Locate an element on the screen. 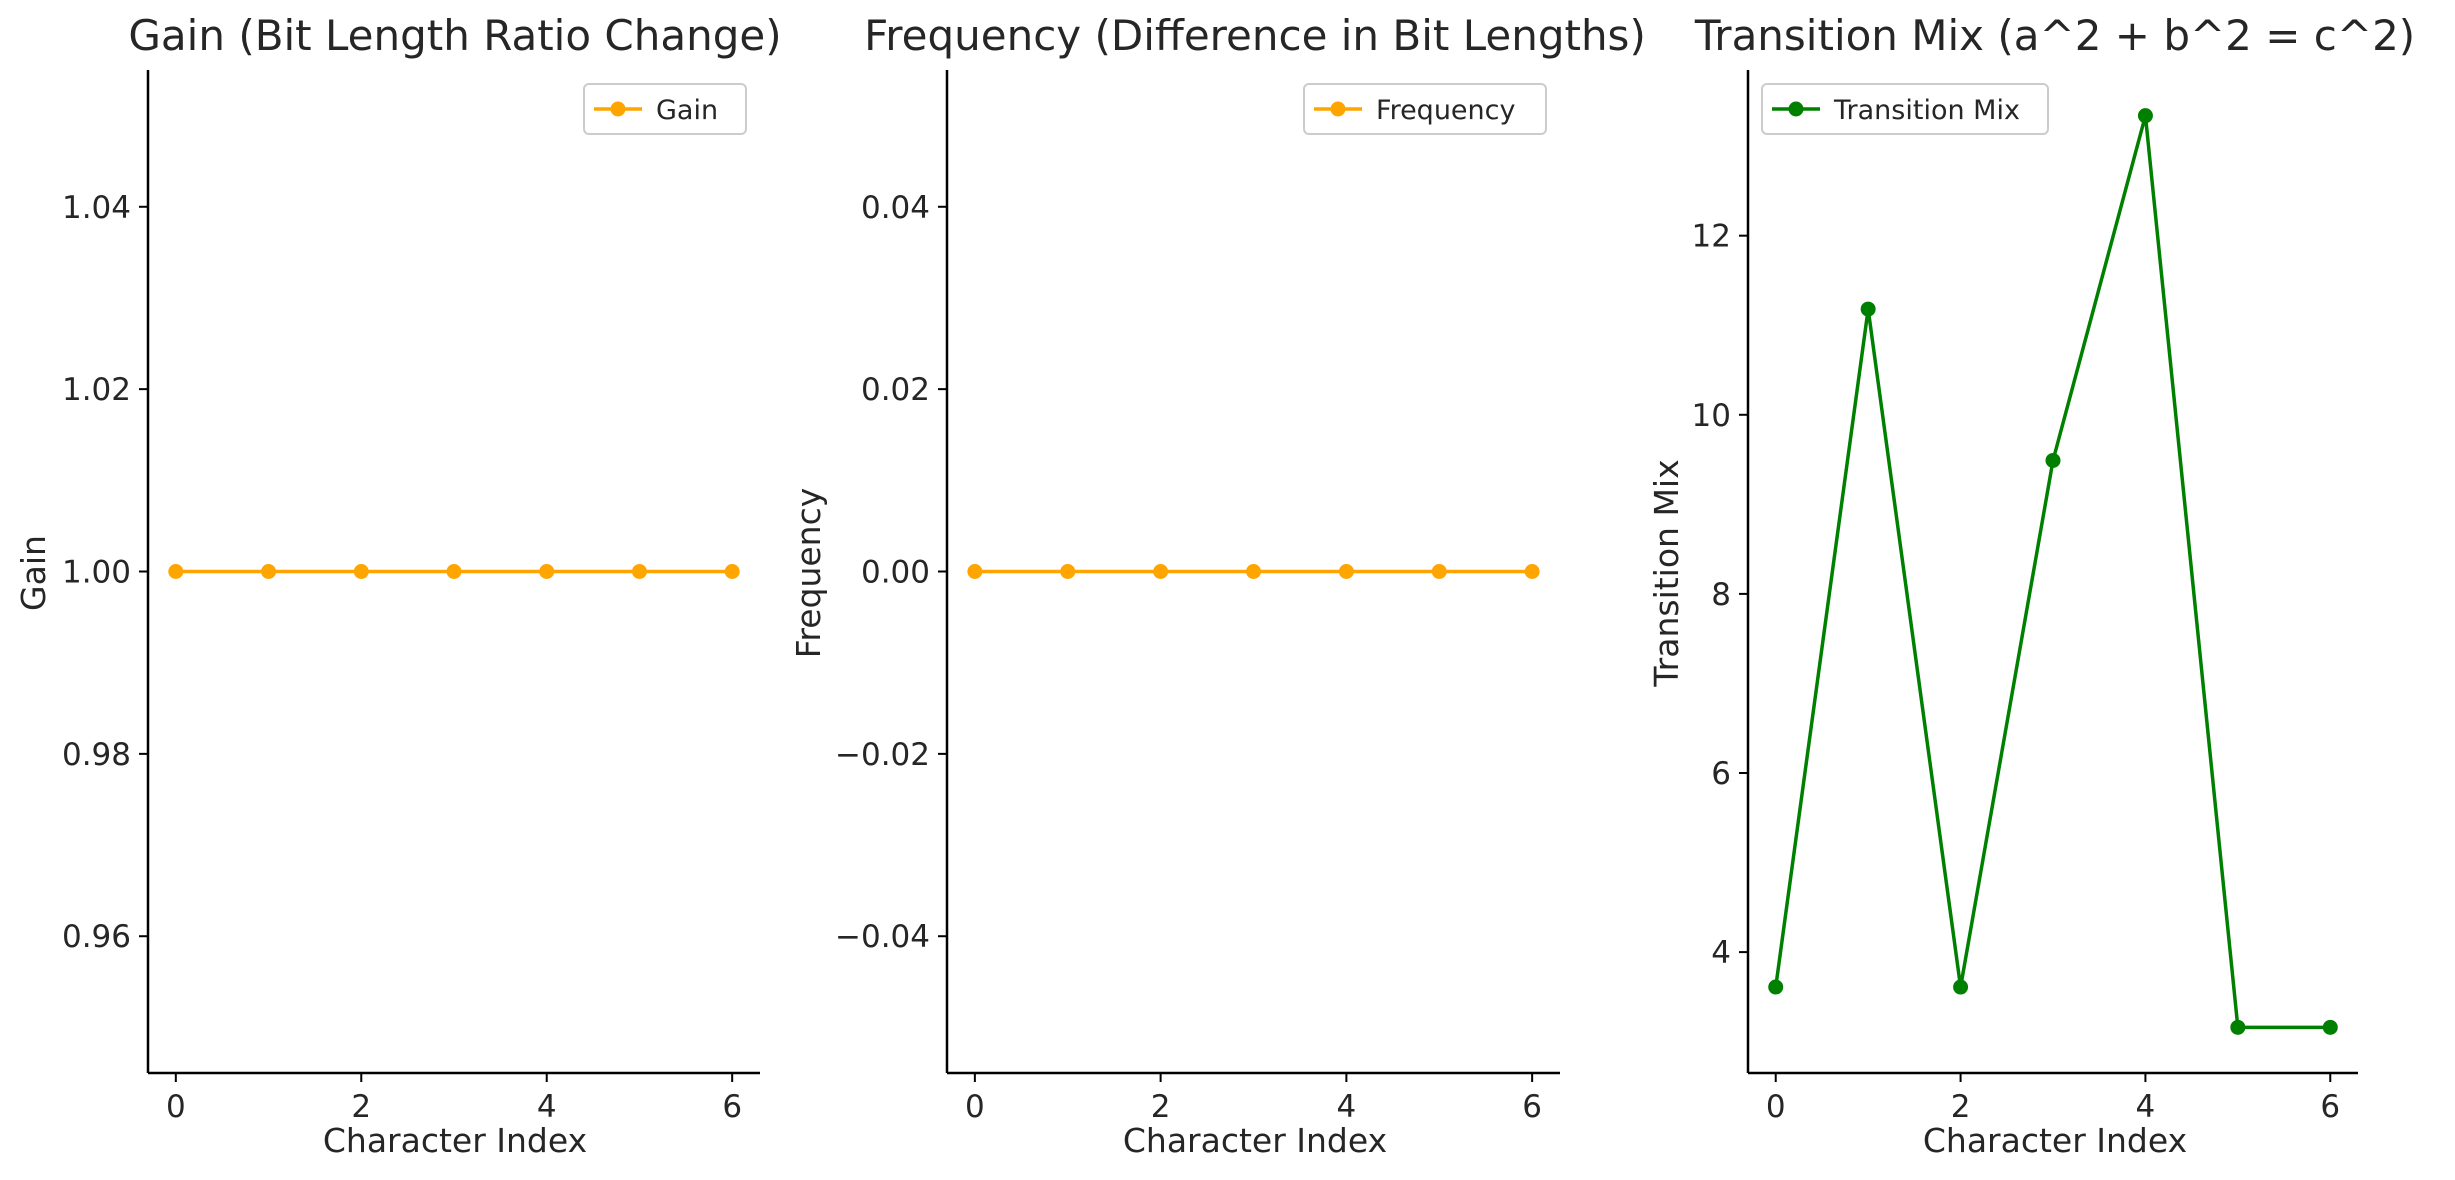 The image size is (2455, 1180). y-tick-label: 10 is located at coordinates (1711, 416).